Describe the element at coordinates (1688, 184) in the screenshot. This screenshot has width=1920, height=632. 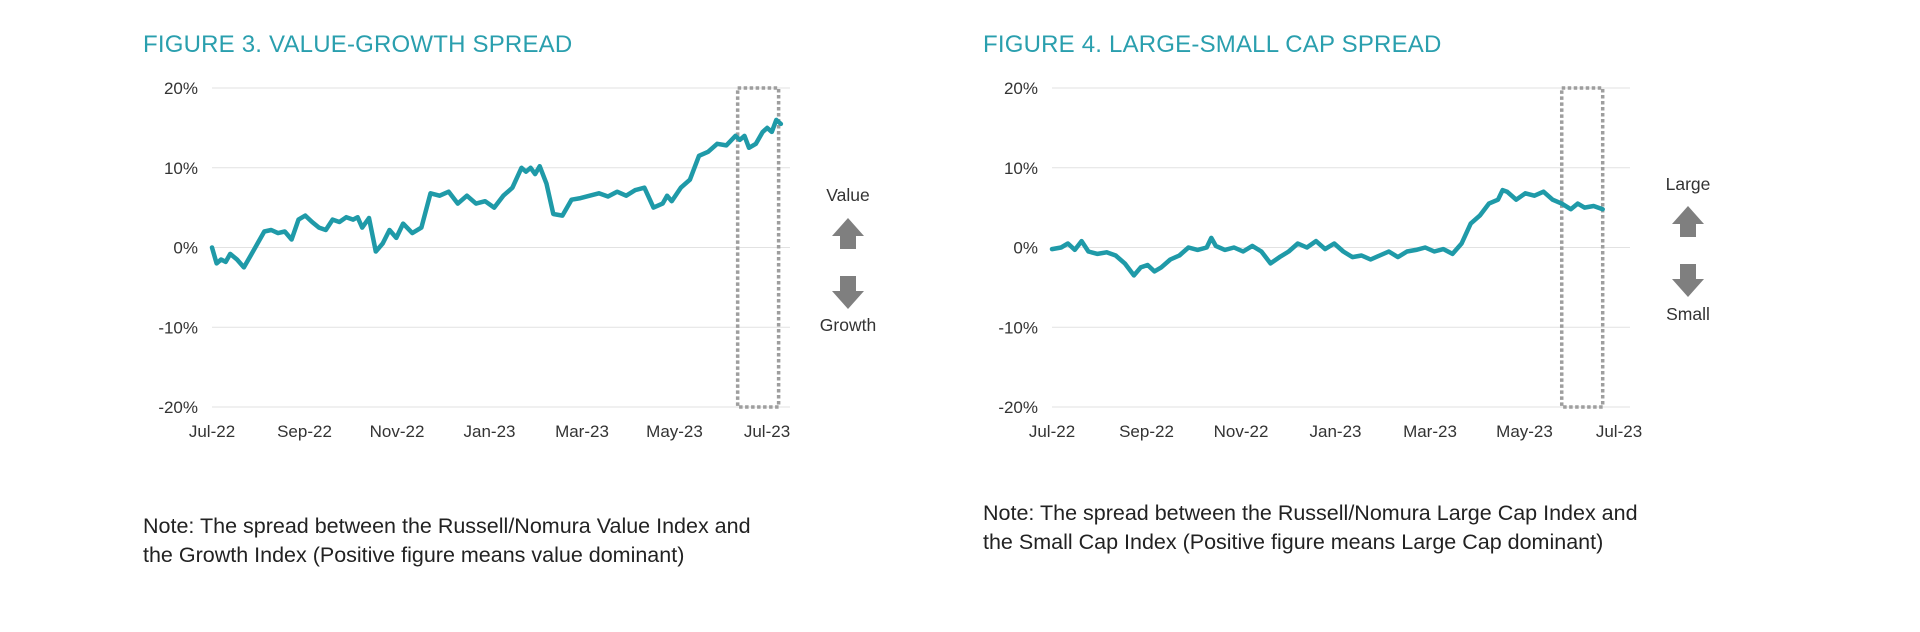
I see `large-label: Large` at that location.